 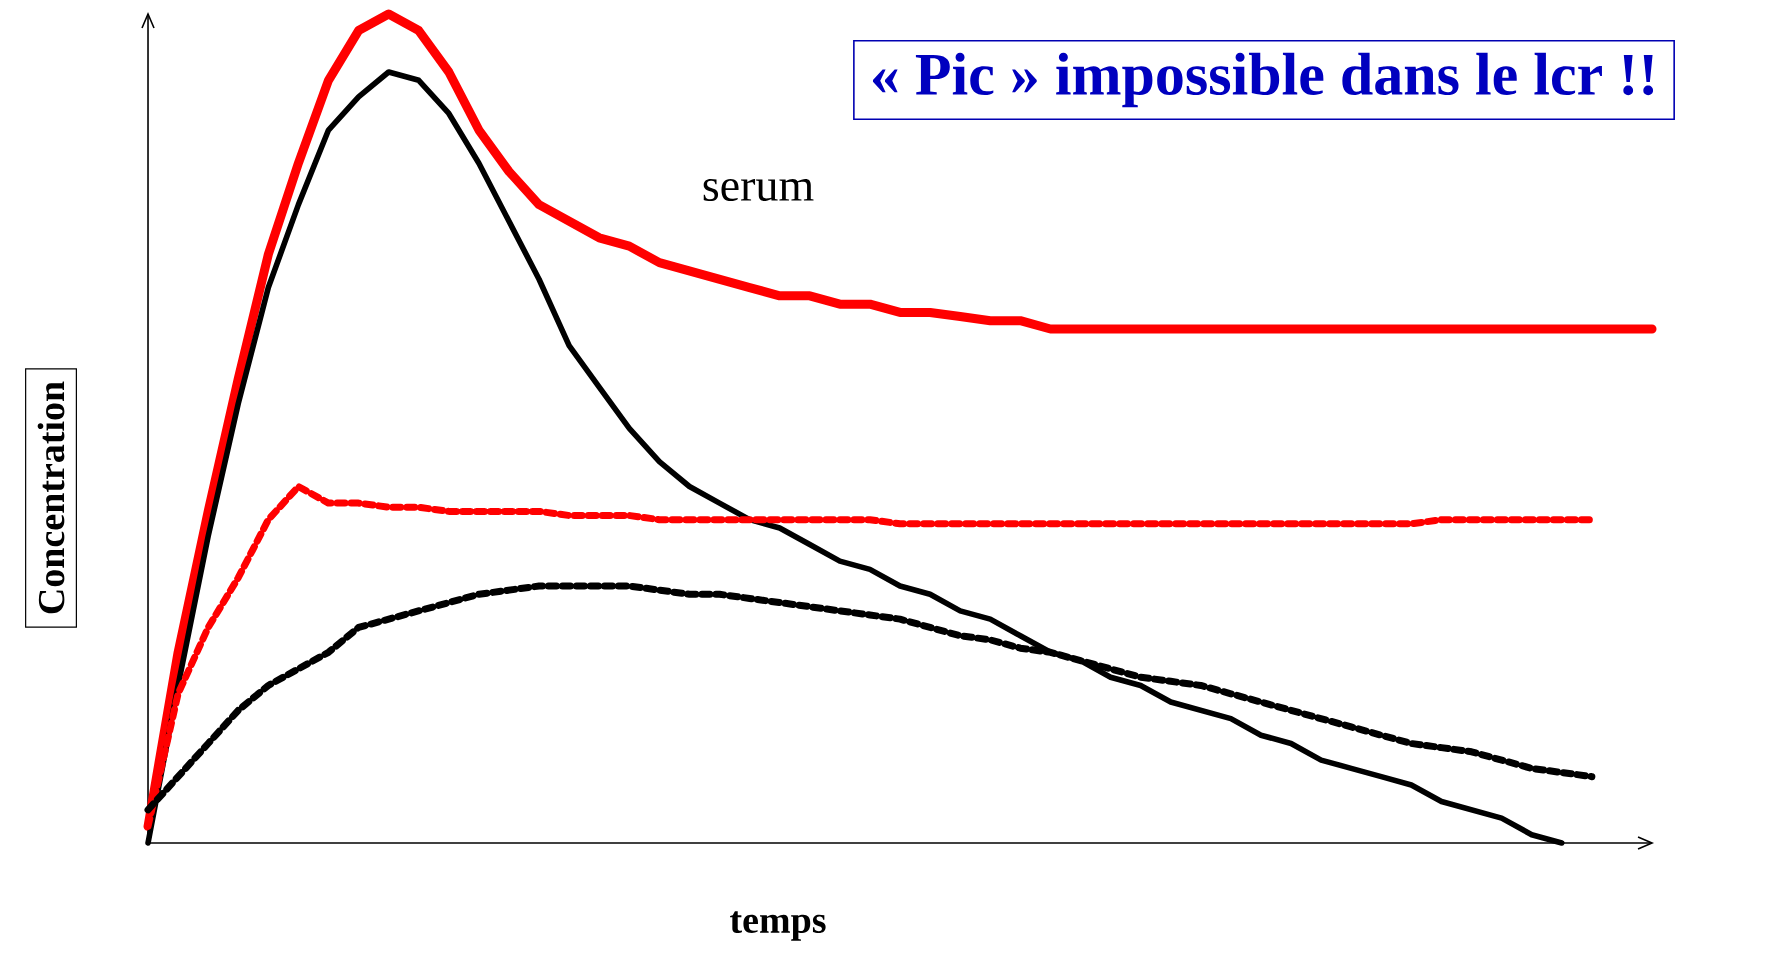 What do you see at coordinates (51, 497) in the screenshot?
I see `y-axis-title: Concentration` at bounding box center [51, 497].